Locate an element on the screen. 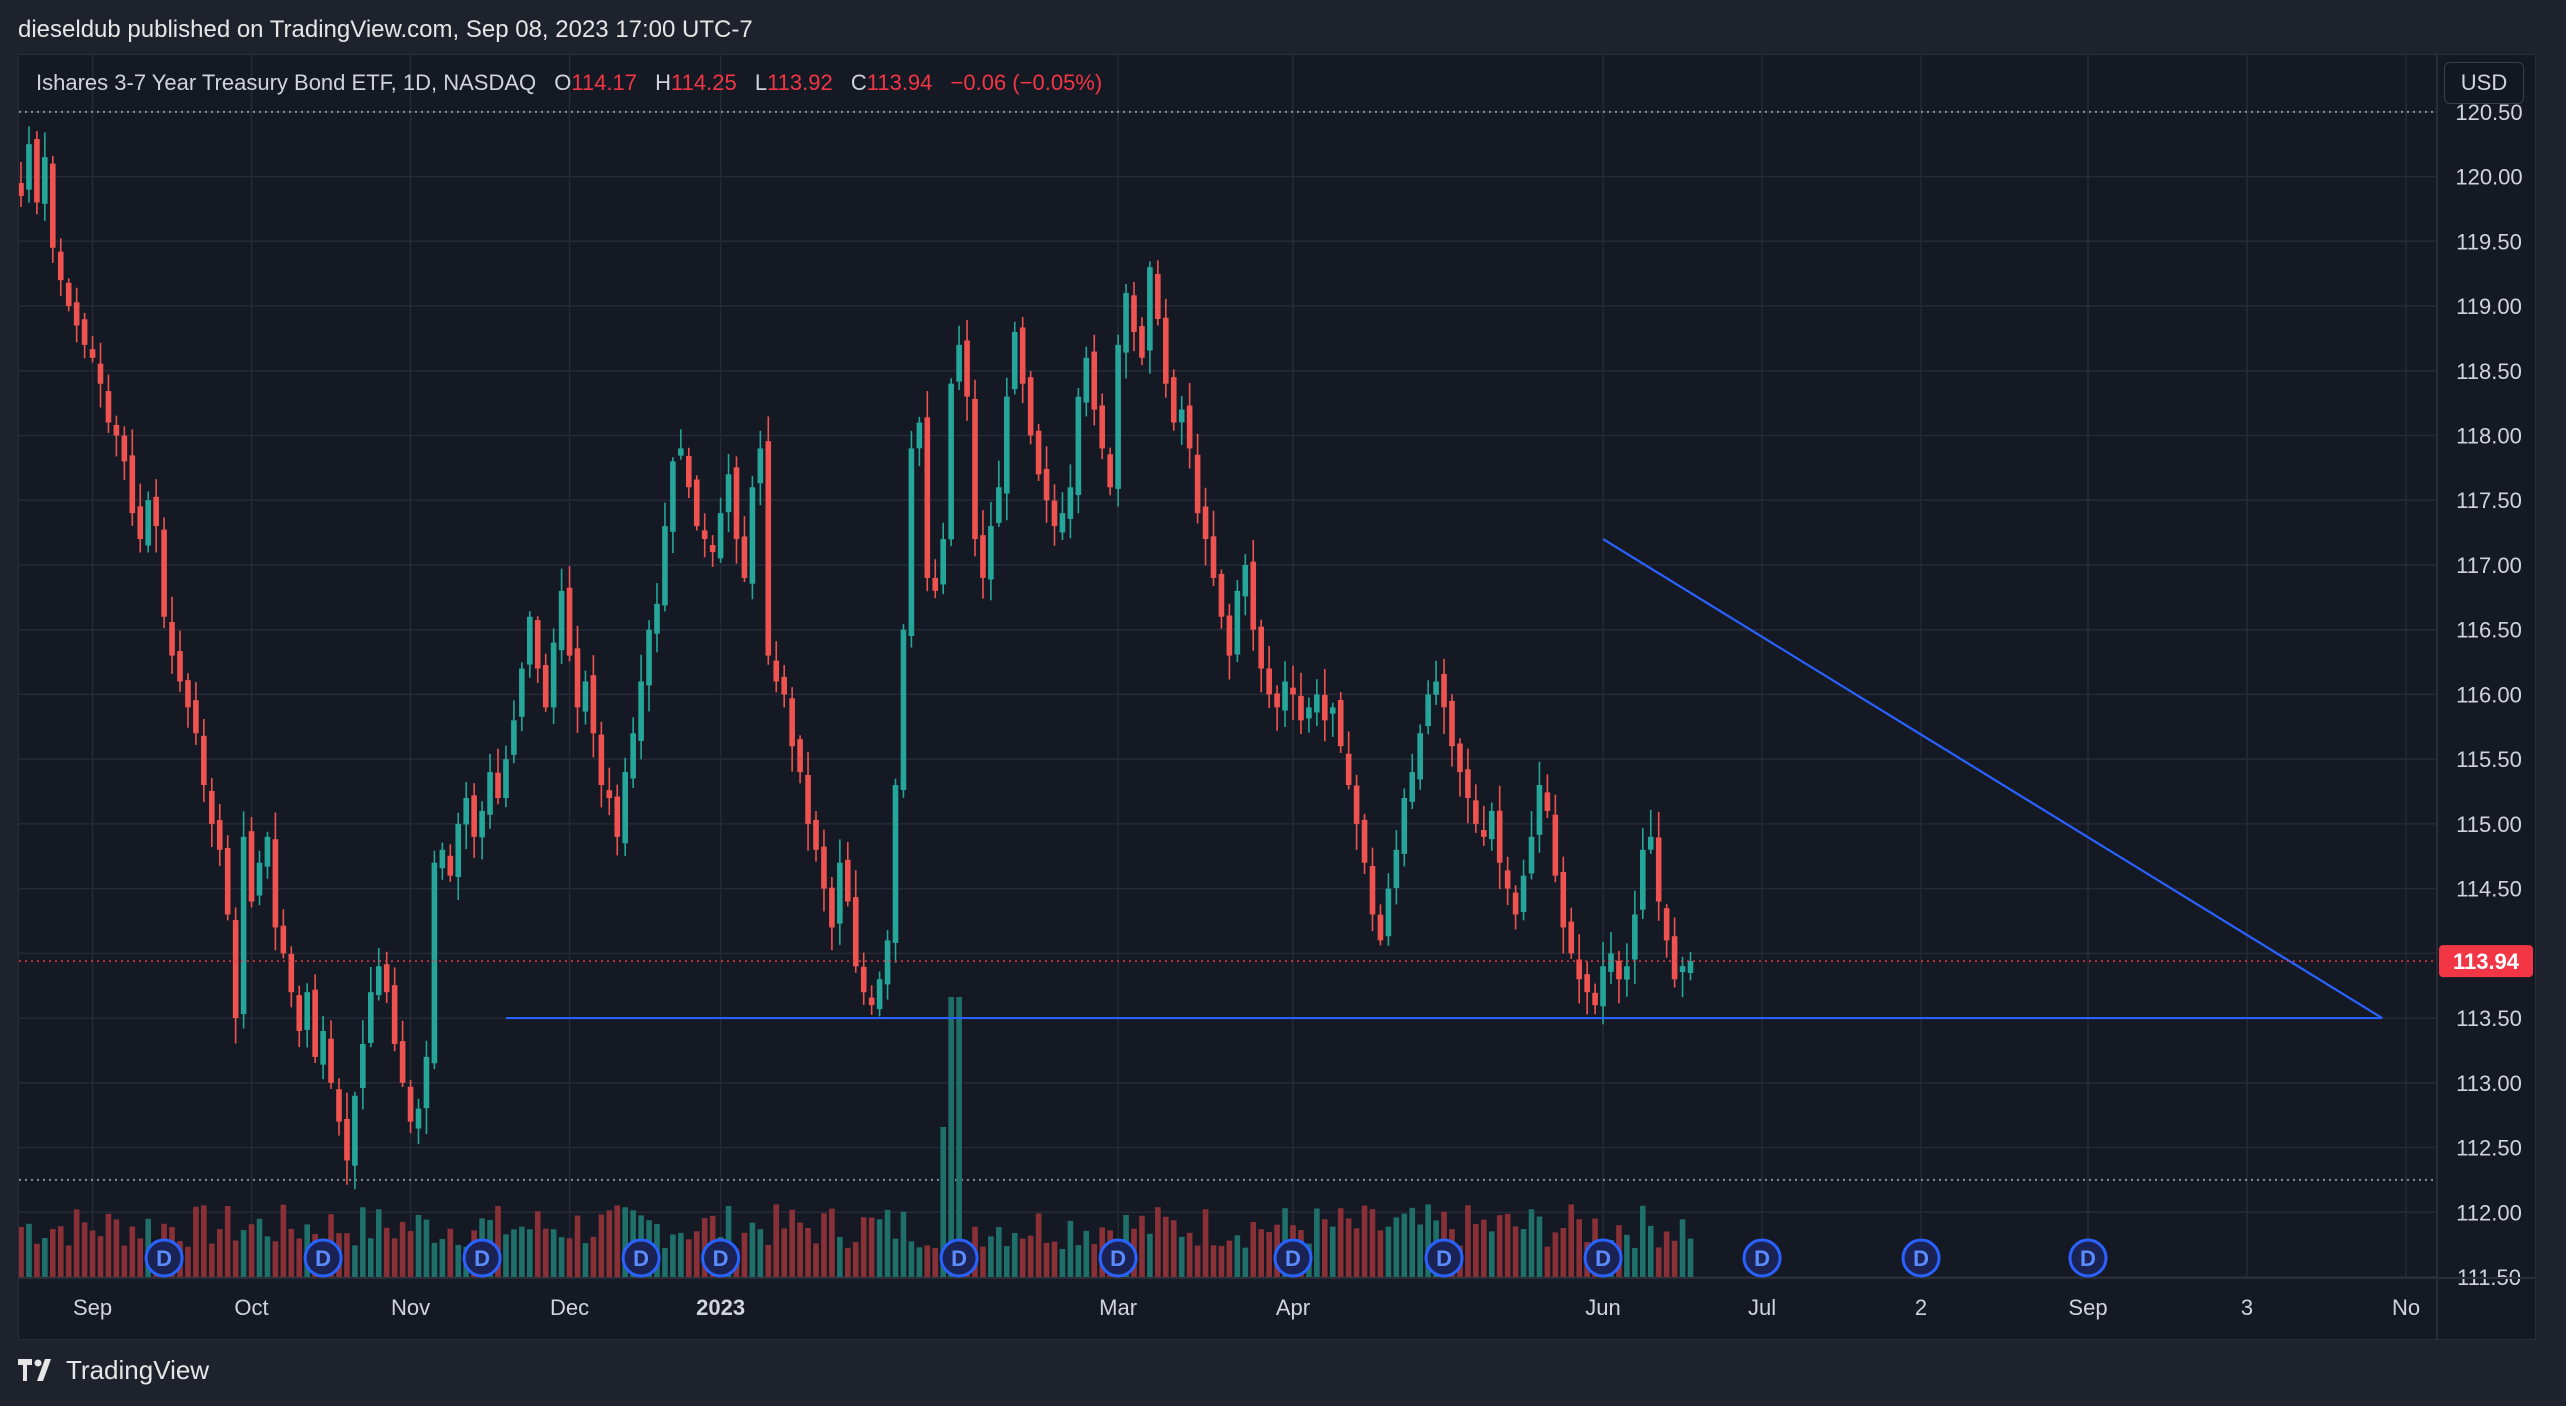 The image size is (2566, 1406). x-tick-label: Oct is located at coordinates (251, 1307).